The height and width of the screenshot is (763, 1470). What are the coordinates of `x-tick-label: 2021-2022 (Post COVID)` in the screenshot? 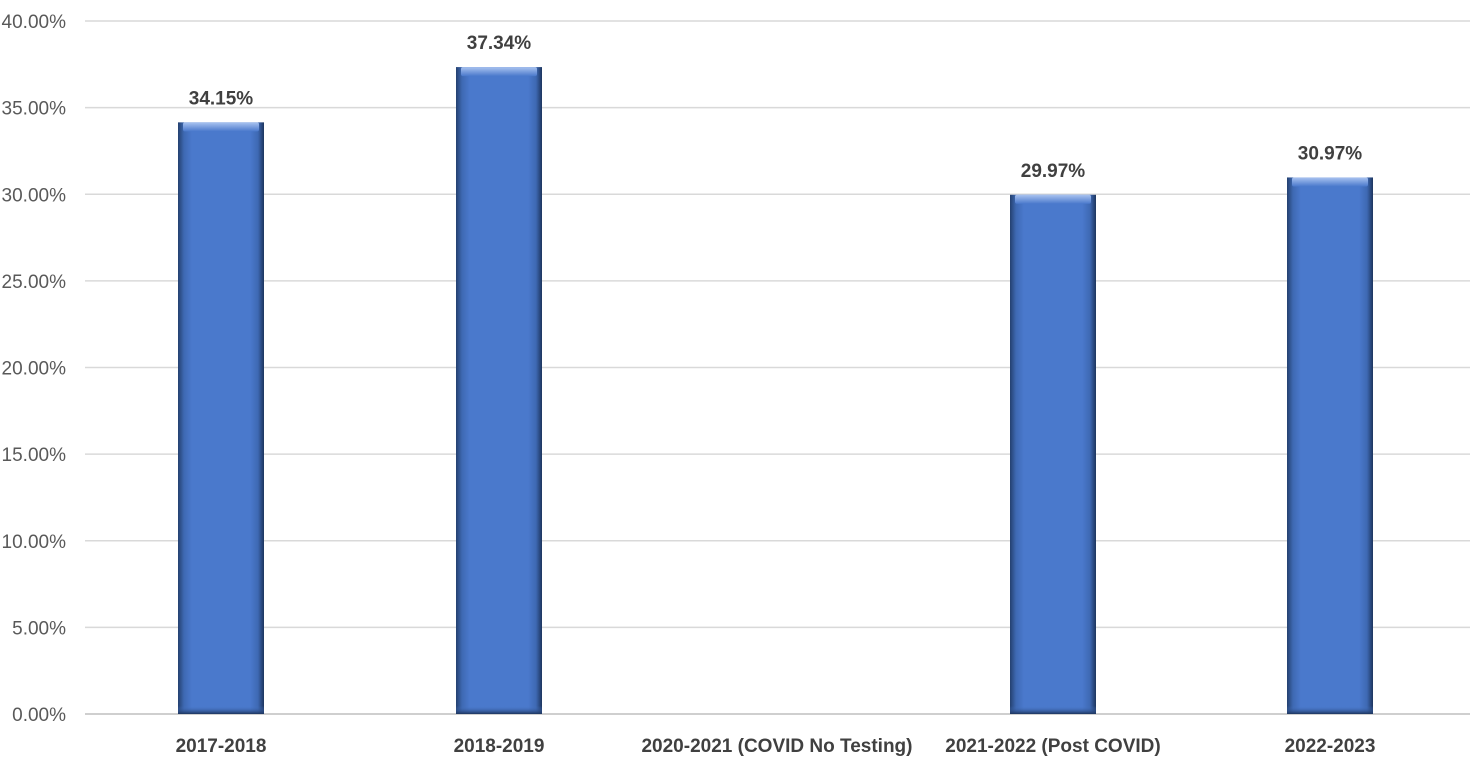 It's located at (1052, 746).